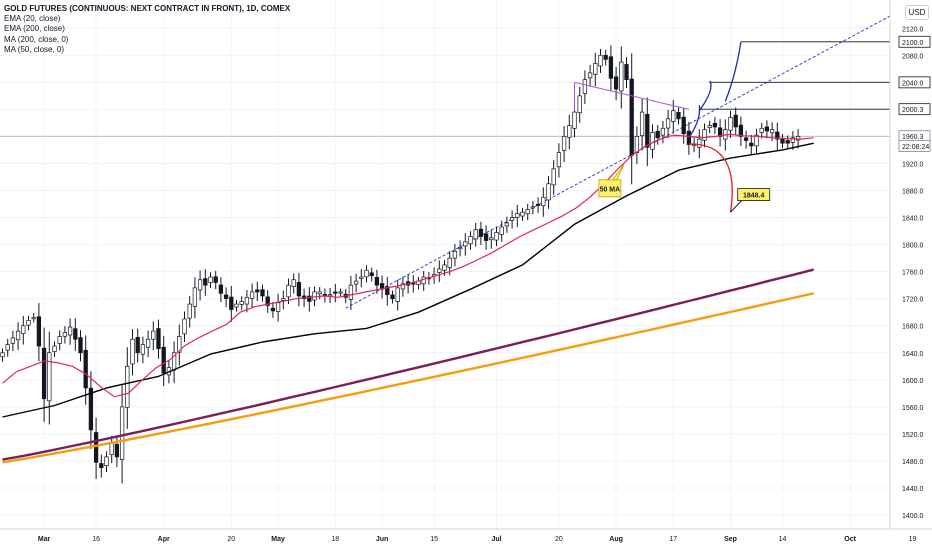  What do you see at coordinates (36, 39) in the screenshot?
I see `legend-ma200: MA (200, close, 0)` at bounding box center [36, 39].